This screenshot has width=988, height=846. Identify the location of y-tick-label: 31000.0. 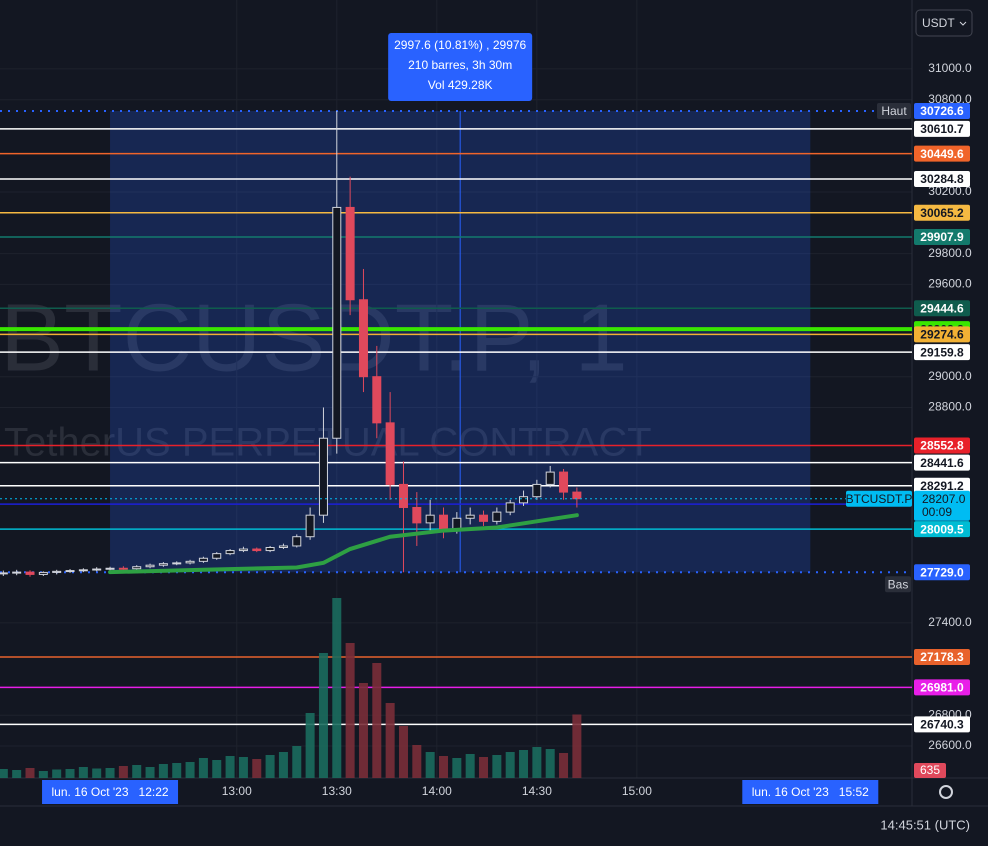
(950, 68).